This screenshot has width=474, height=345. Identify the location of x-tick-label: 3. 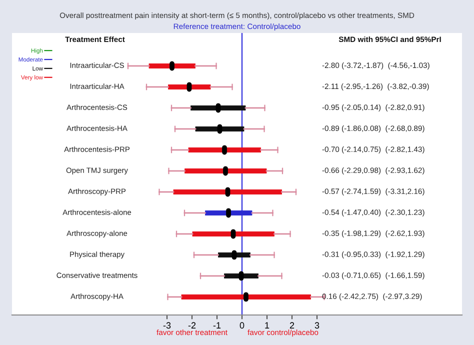
(317, 325).